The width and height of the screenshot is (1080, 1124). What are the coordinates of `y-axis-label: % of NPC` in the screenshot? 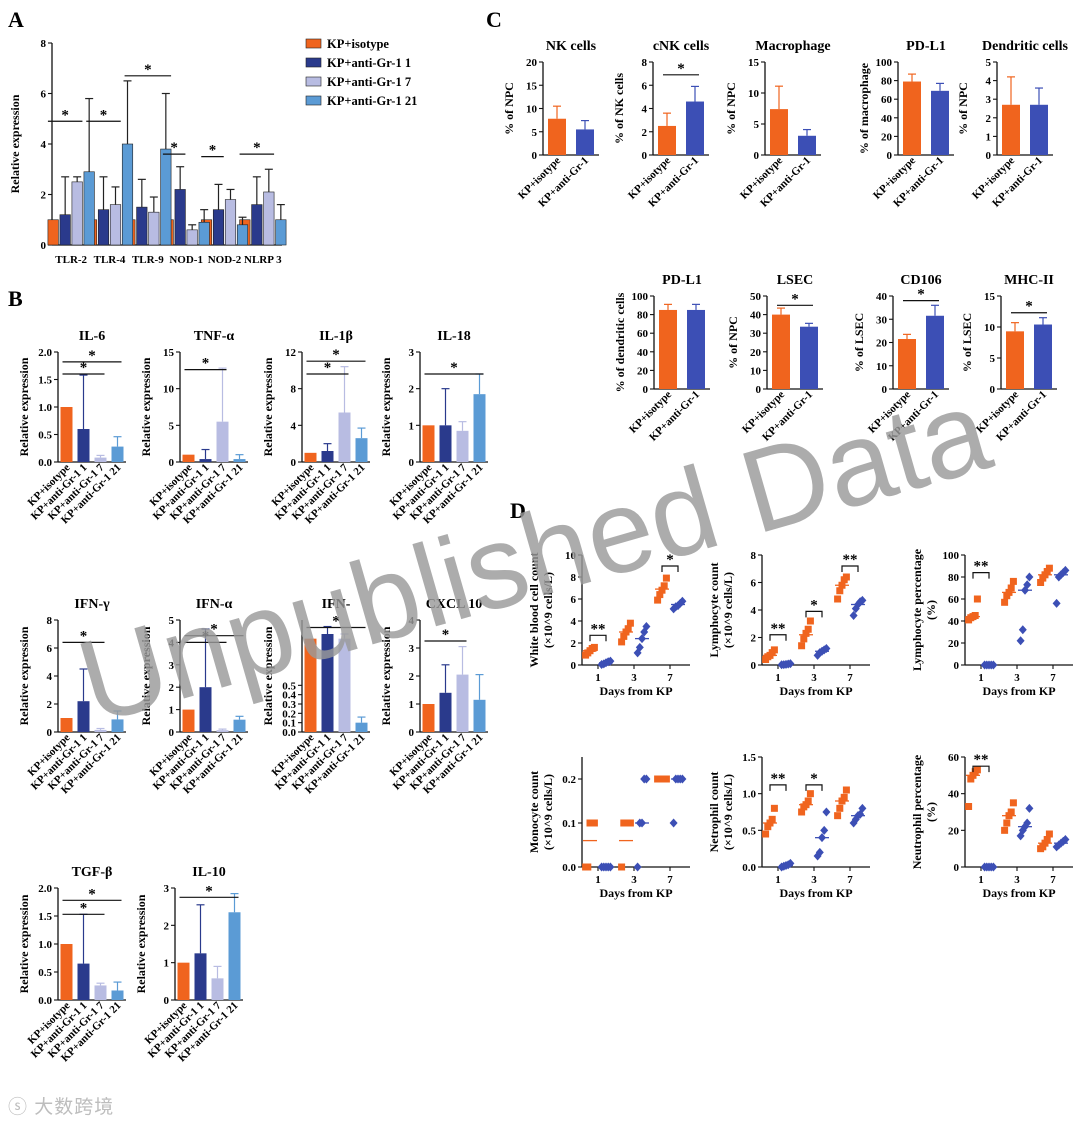 It's located at (731, 108).